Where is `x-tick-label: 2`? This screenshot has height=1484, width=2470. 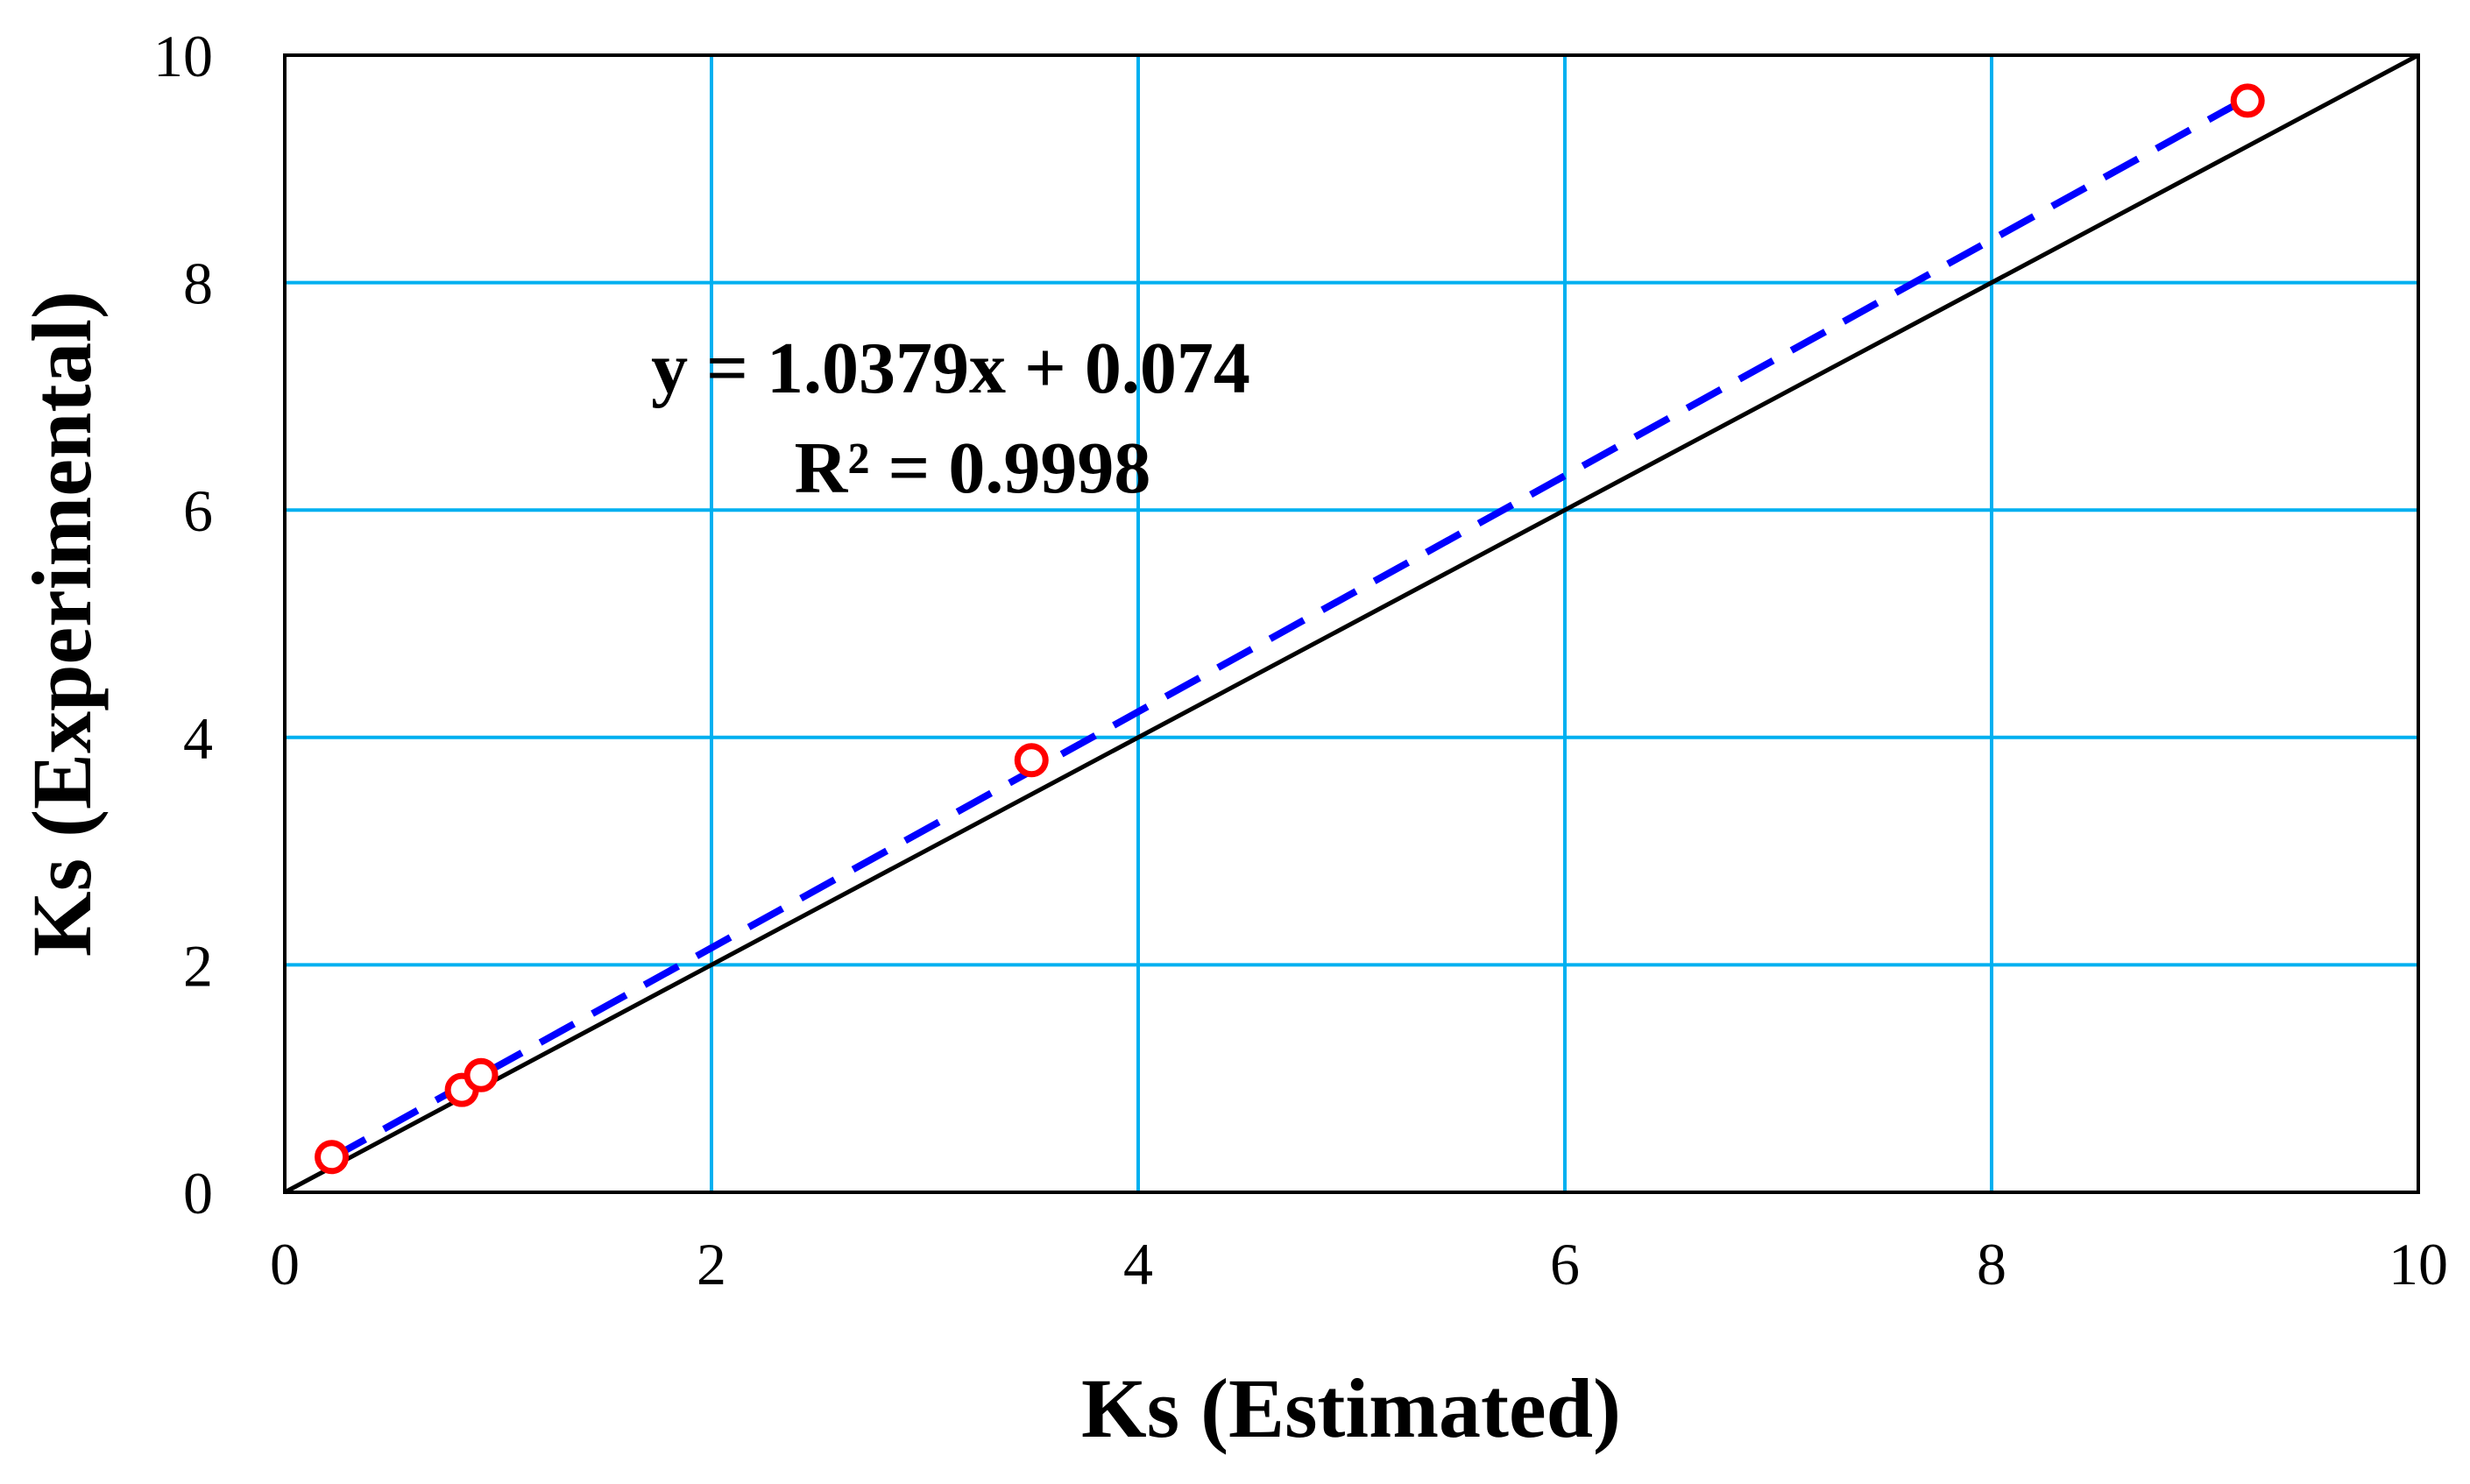 x-tick-label: 2 is located at coordinates (711, 1264).